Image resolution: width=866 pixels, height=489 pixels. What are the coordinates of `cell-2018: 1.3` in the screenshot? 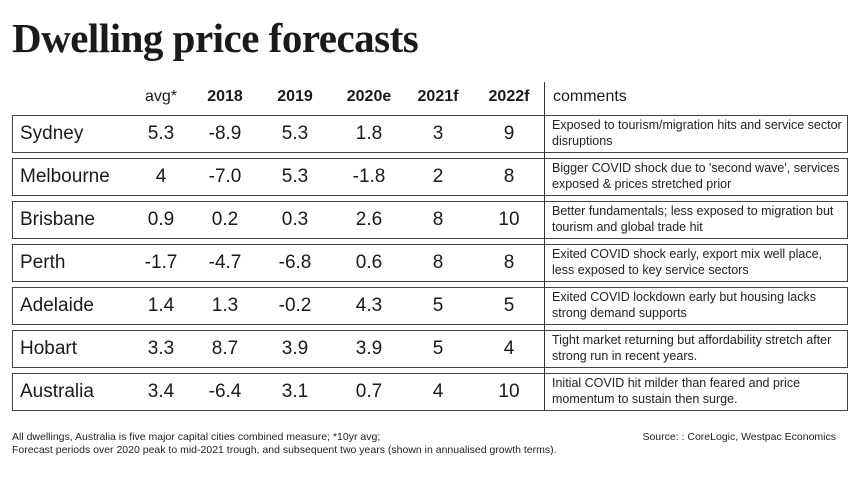 It's located at (225, 305).